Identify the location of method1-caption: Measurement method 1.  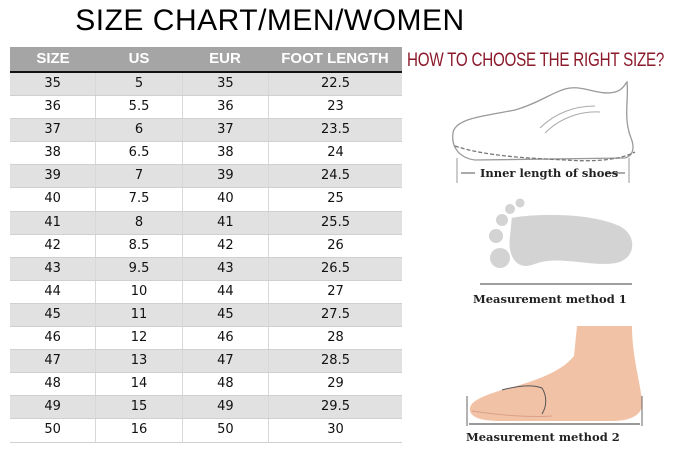
(550, 299).